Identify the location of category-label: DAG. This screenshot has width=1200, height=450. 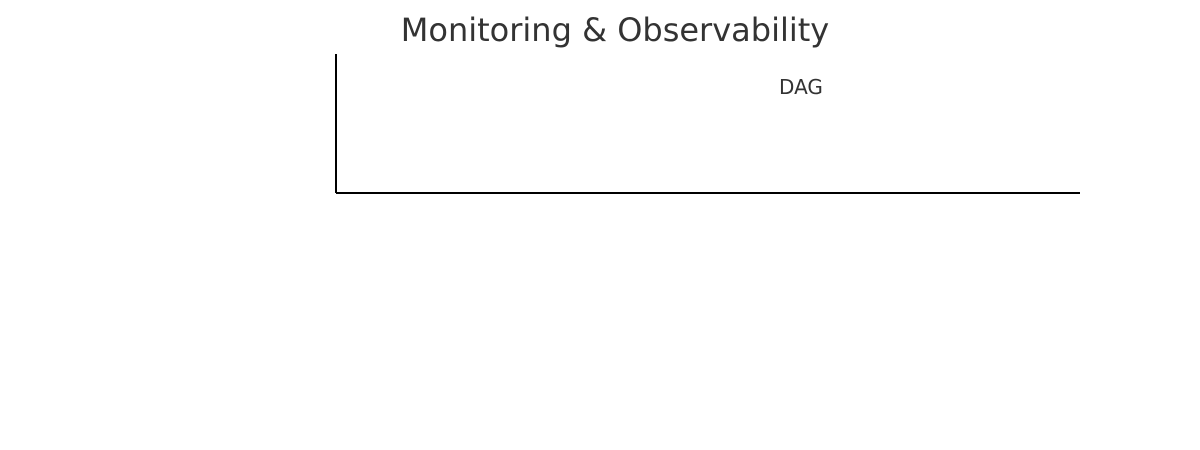
(801, 87).